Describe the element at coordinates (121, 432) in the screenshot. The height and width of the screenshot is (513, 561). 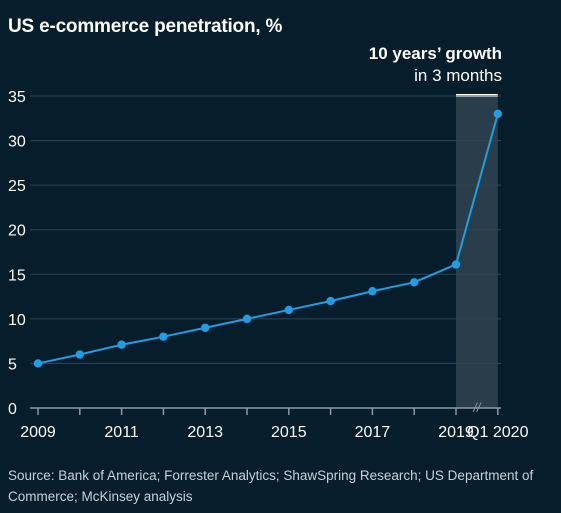
I see `x-tick-label: 2011` at that location.